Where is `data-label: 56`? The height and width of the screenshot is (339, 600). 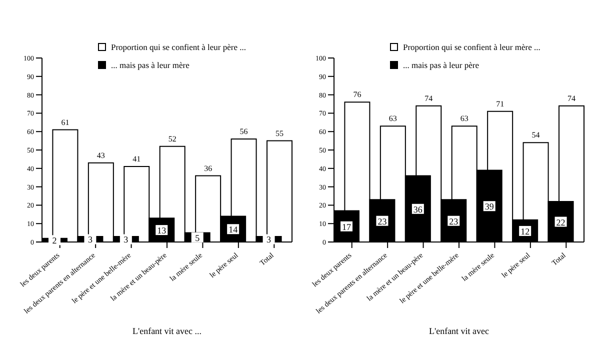
data-label: 56 is located at coordinates (244, 131).